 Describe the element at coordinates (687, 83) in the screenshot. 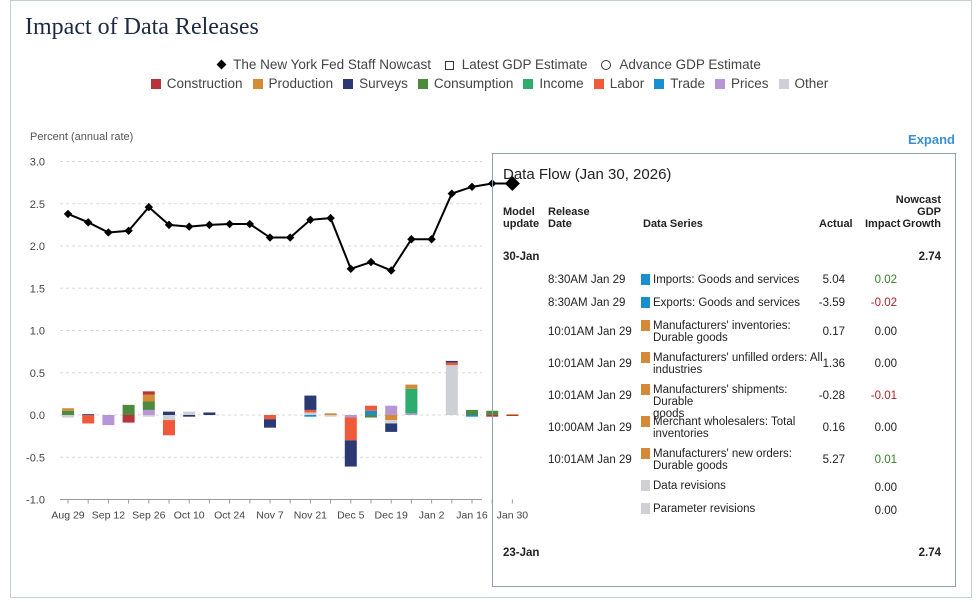

I see `legend-label: Trade` at that location.